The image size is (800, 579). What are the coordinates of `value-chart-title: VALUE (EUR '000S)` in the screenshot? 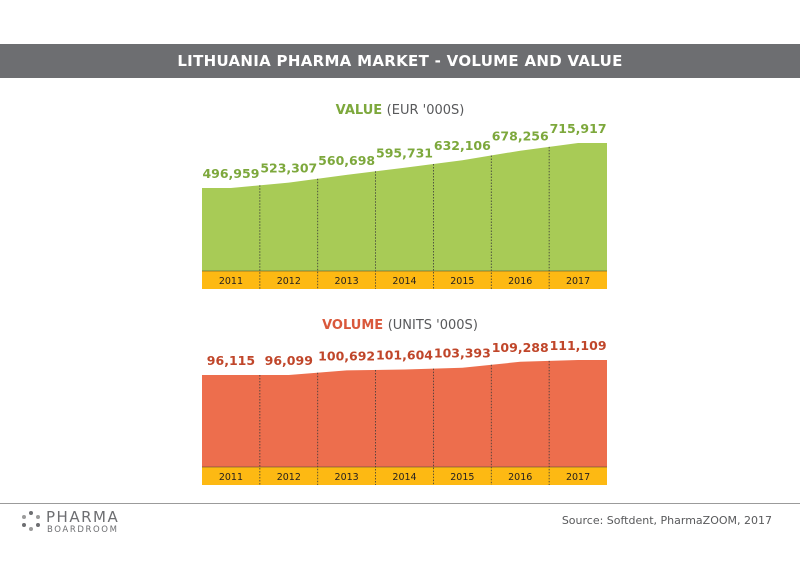 It's located at (400, 110).